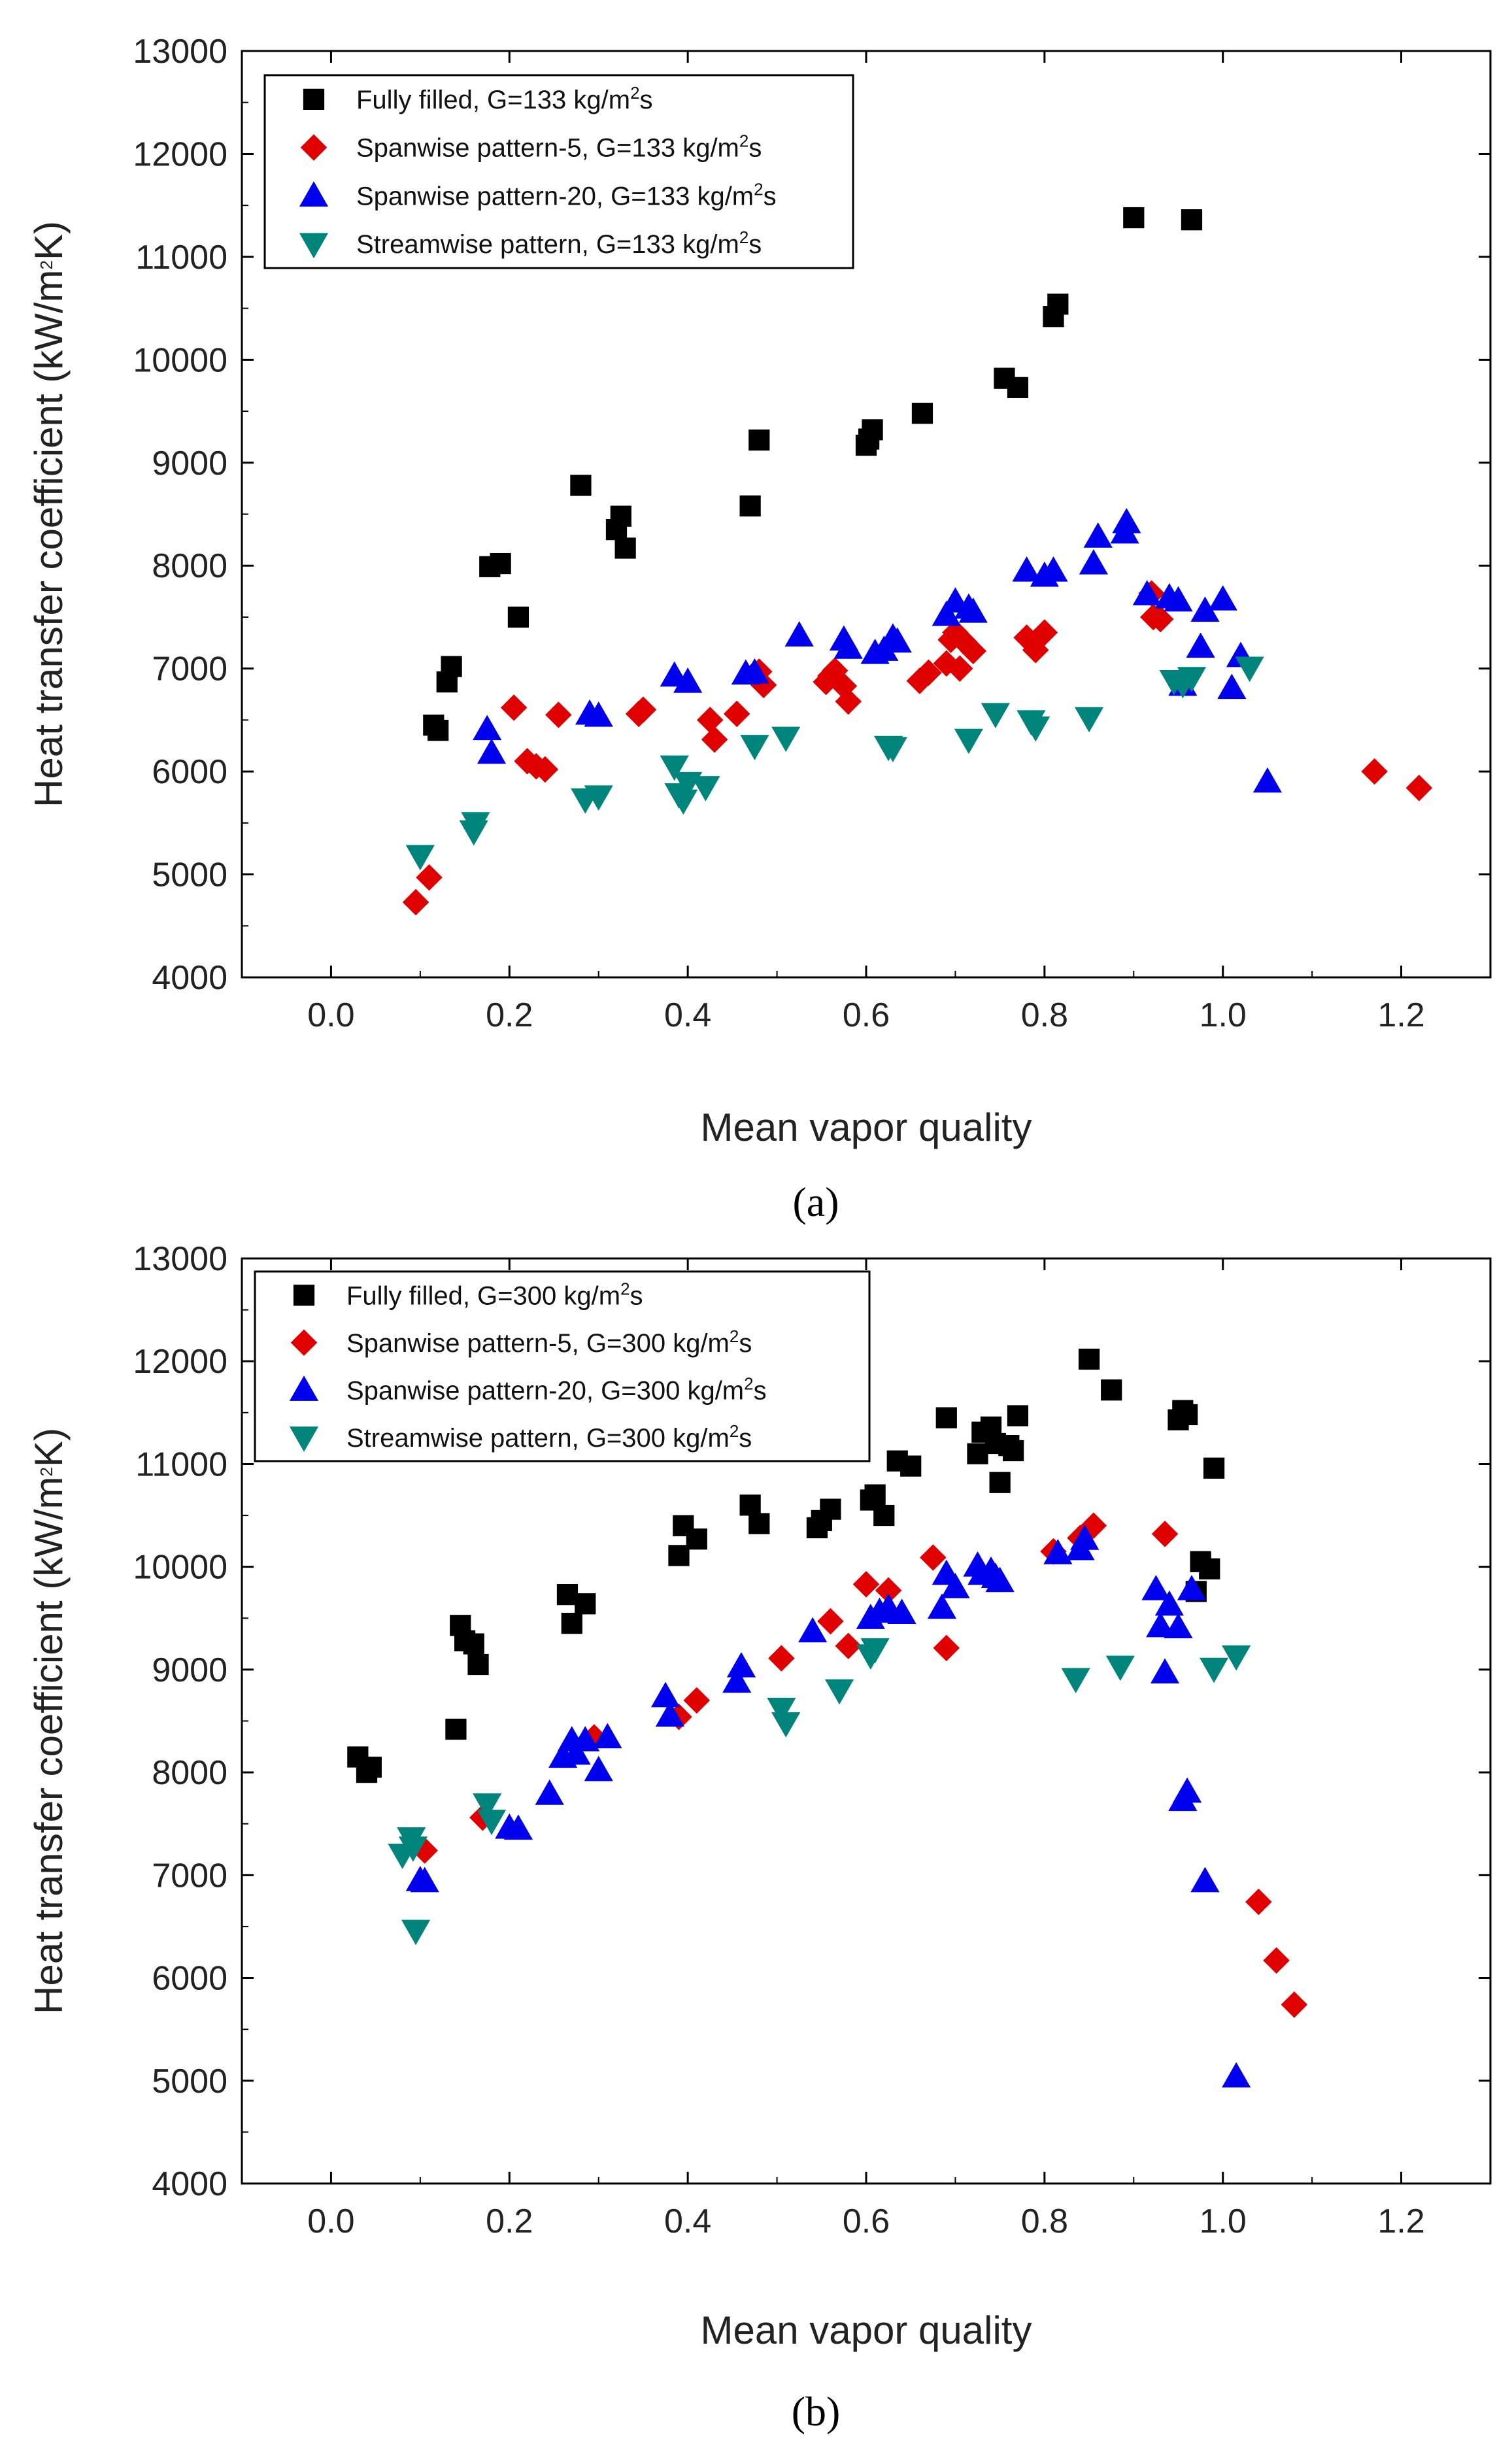 The width and height of the screenshot is (1512, 2445). Describe the element at coordinates (181, 258) in the screenshot. I see `y-tick-label: 11000` at that location.